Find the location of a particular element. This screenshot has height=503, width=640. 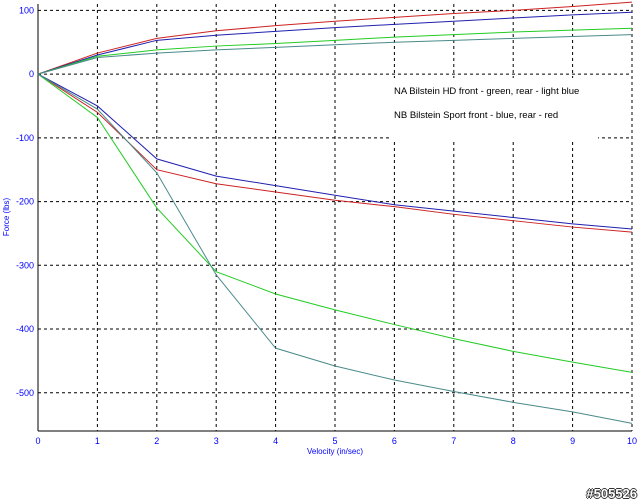

x-tick-label-6: 6 is located at coordinates (394, 441).